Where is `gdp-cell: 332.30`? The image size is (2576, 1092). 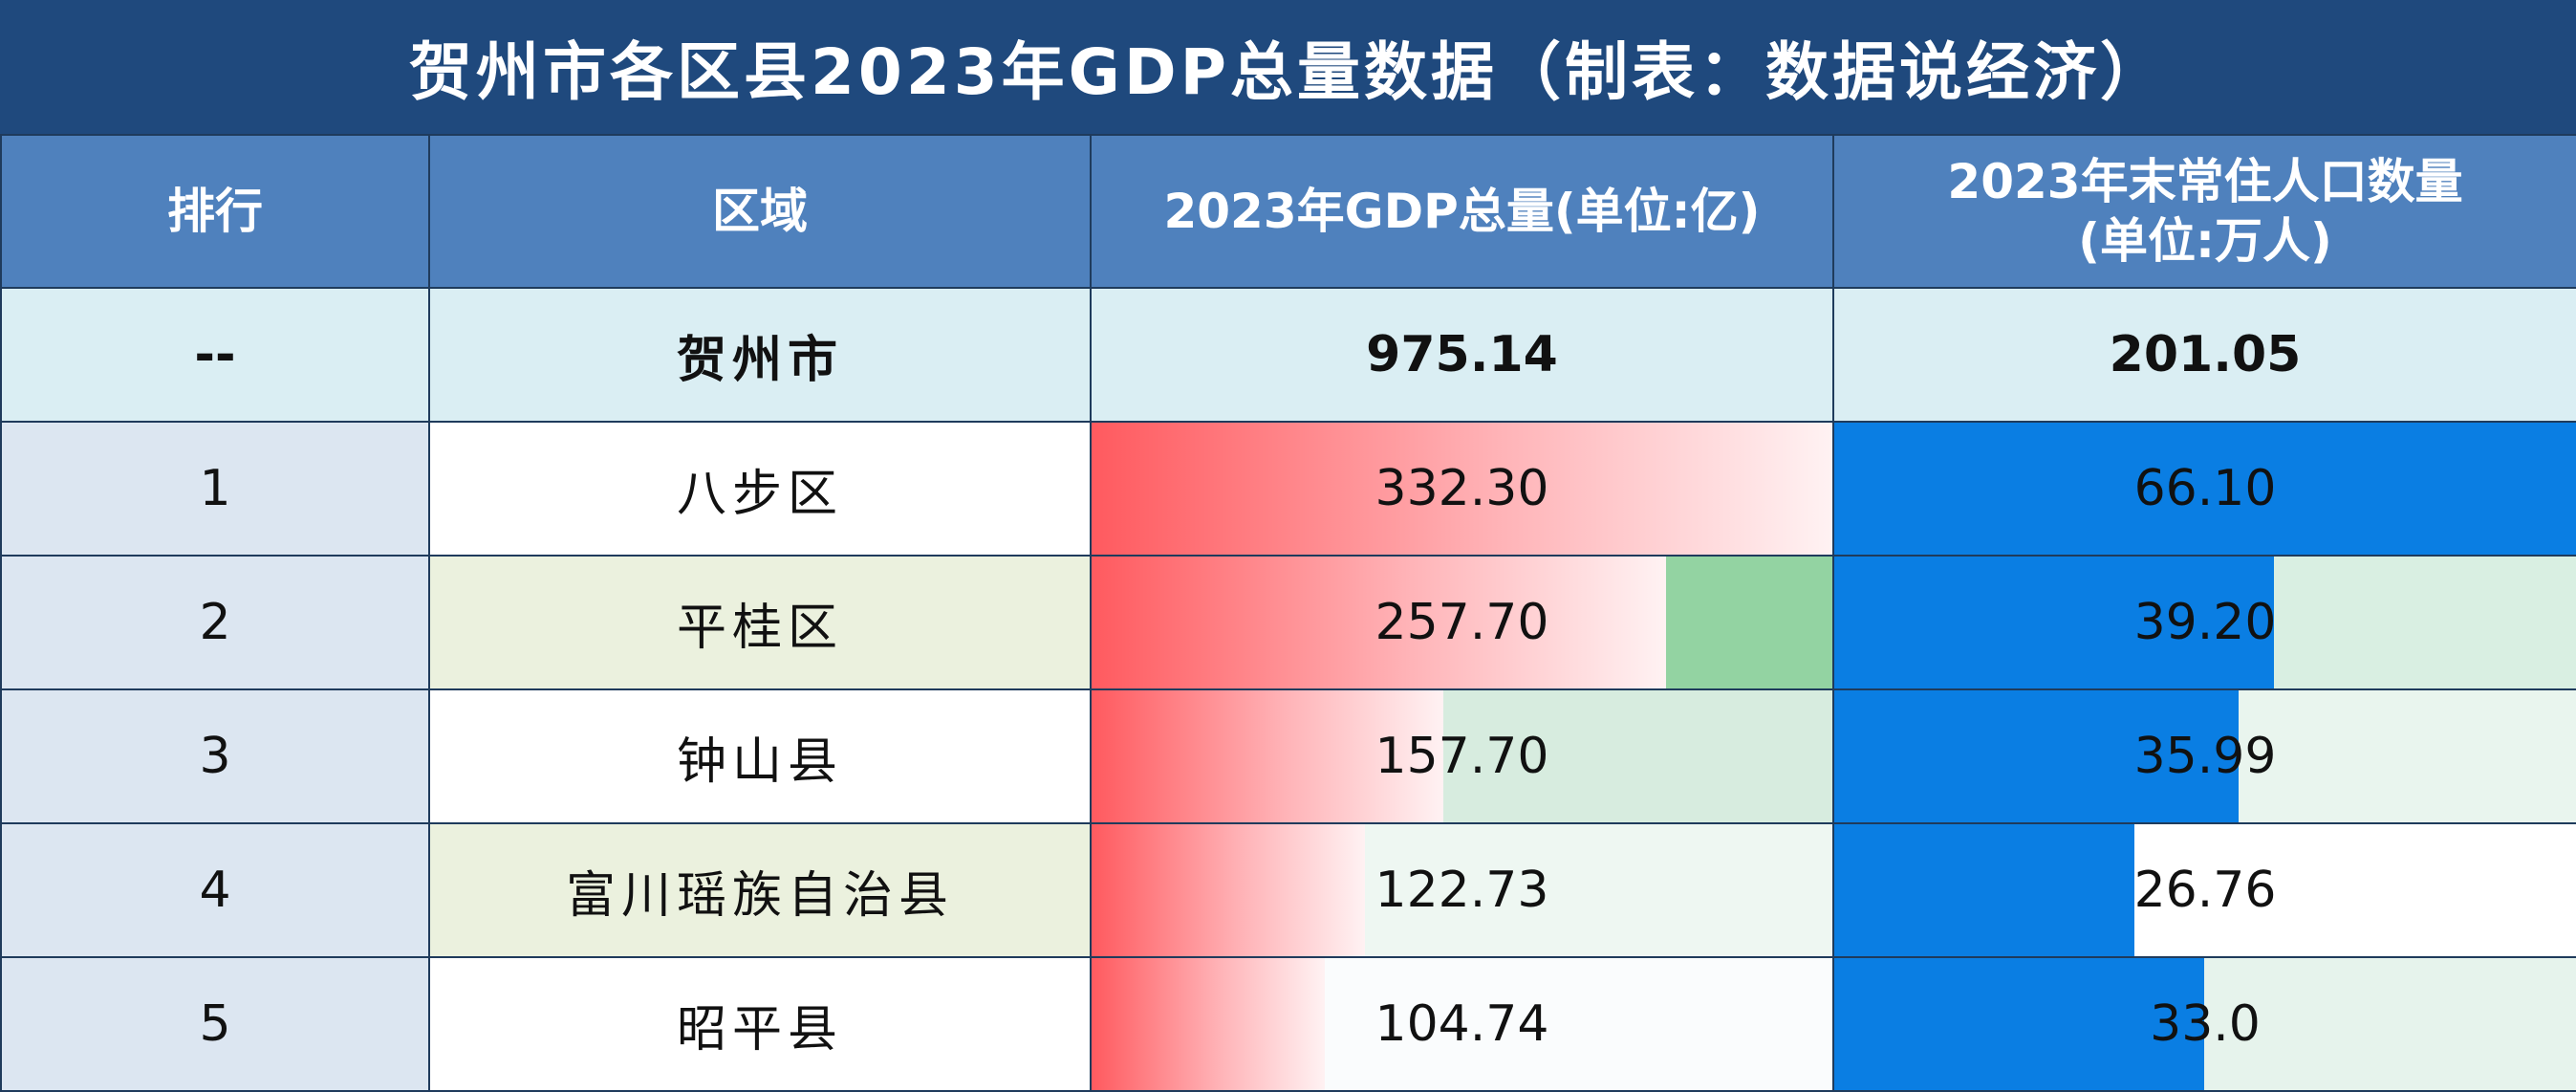 gdp-cell: 332.30 is located at coordinates (1462, 489).